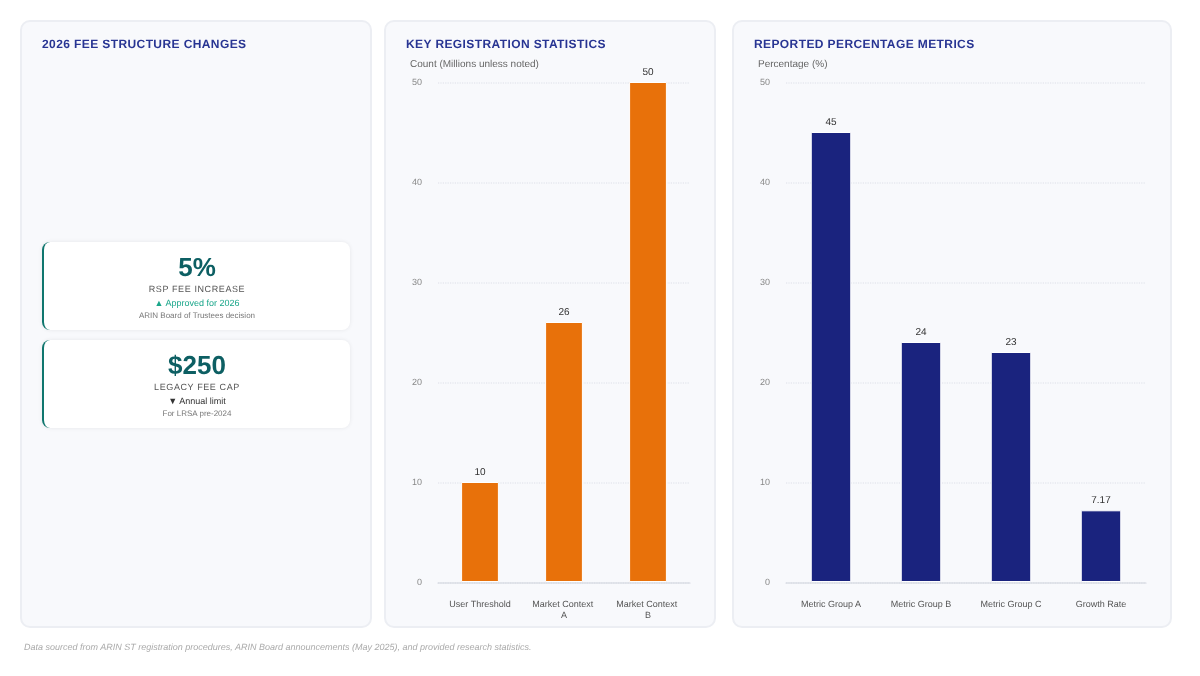  Describe the element at coordinates (197, 267) in the screenshot. I see `text: 5%` at that location.